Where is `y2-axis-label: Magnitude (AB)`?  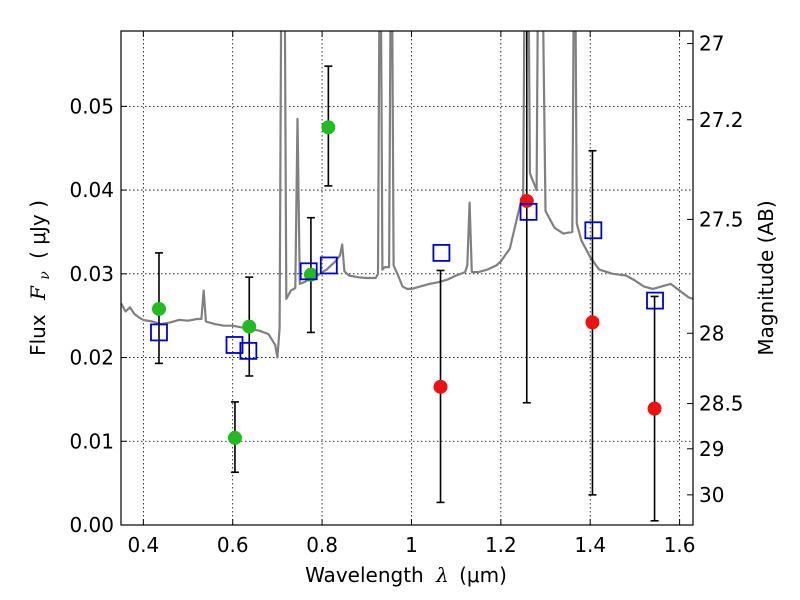 y2-axis-label: Magnitude (AB) is located at coordinates (766, 277).